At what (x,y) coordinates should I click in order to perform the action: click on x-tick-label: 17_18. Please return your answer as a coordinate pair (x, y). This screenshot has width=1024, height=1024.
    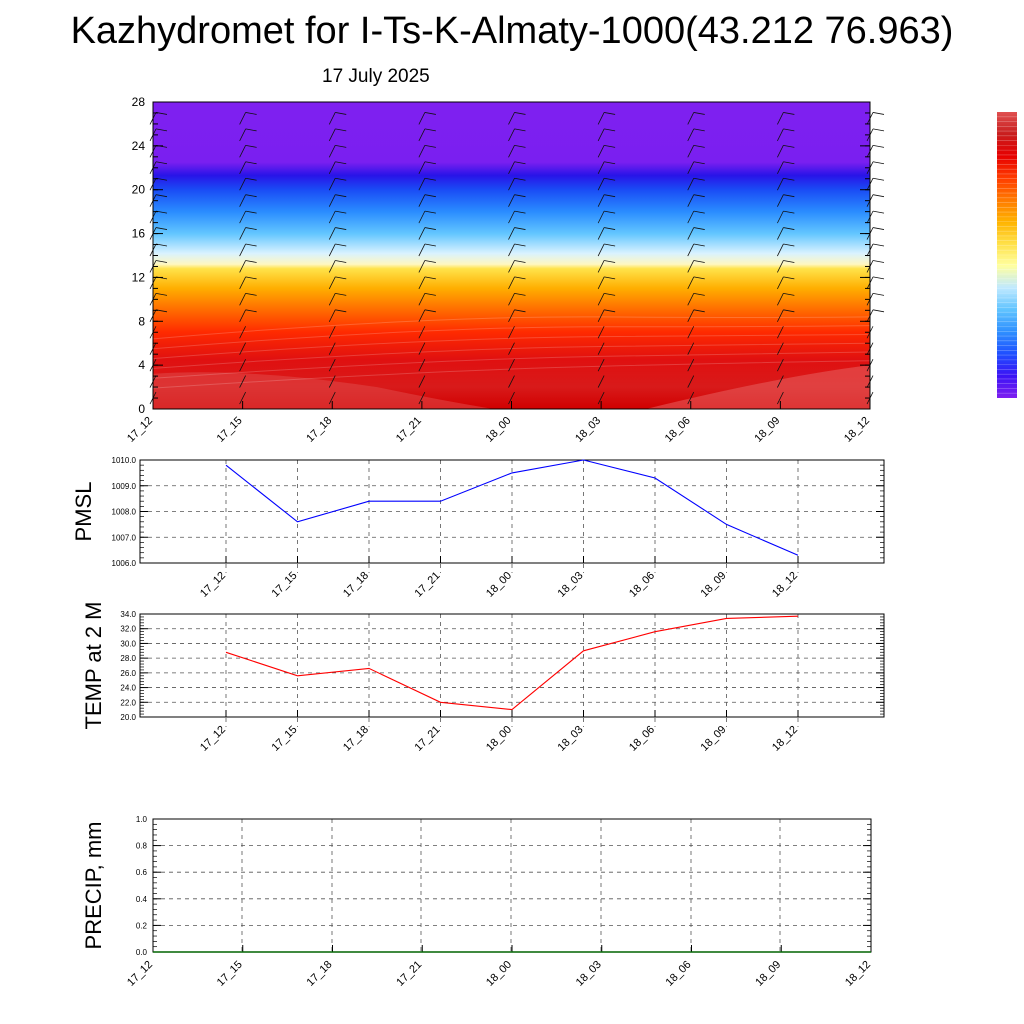
    Looking at the image, I should click on (319, 430).